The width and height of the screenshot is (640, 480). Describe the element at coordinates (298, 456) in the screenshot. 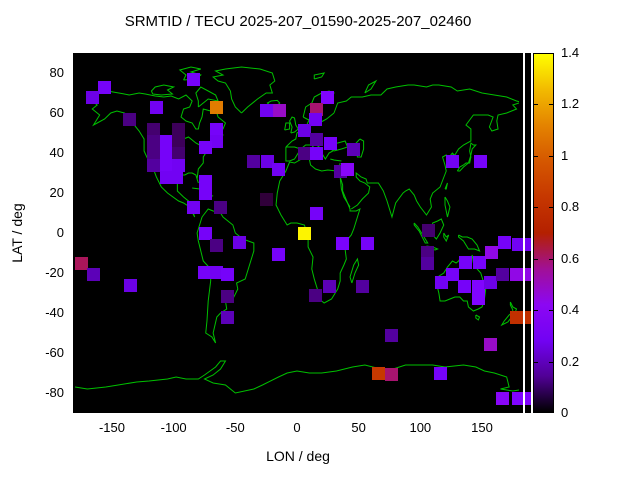

I see `x-axis-label: LON / deg` at that location.